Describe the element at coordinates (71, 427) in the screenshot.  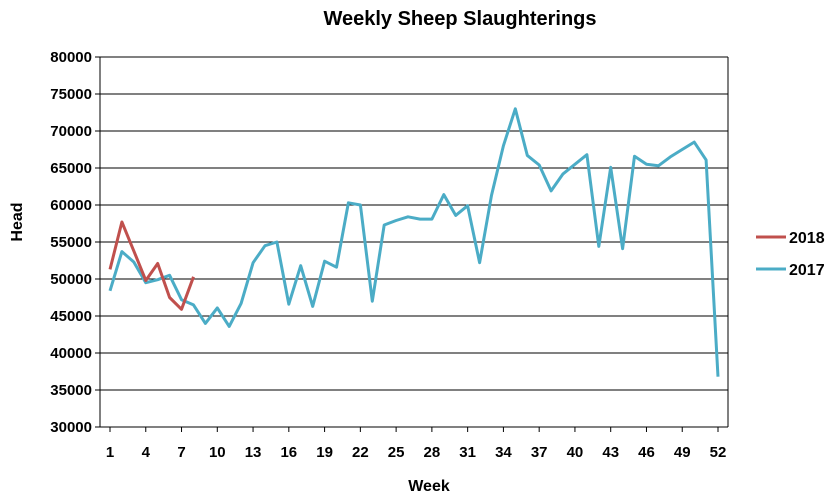
I see `y-tick-label-0: 30000` at that location.